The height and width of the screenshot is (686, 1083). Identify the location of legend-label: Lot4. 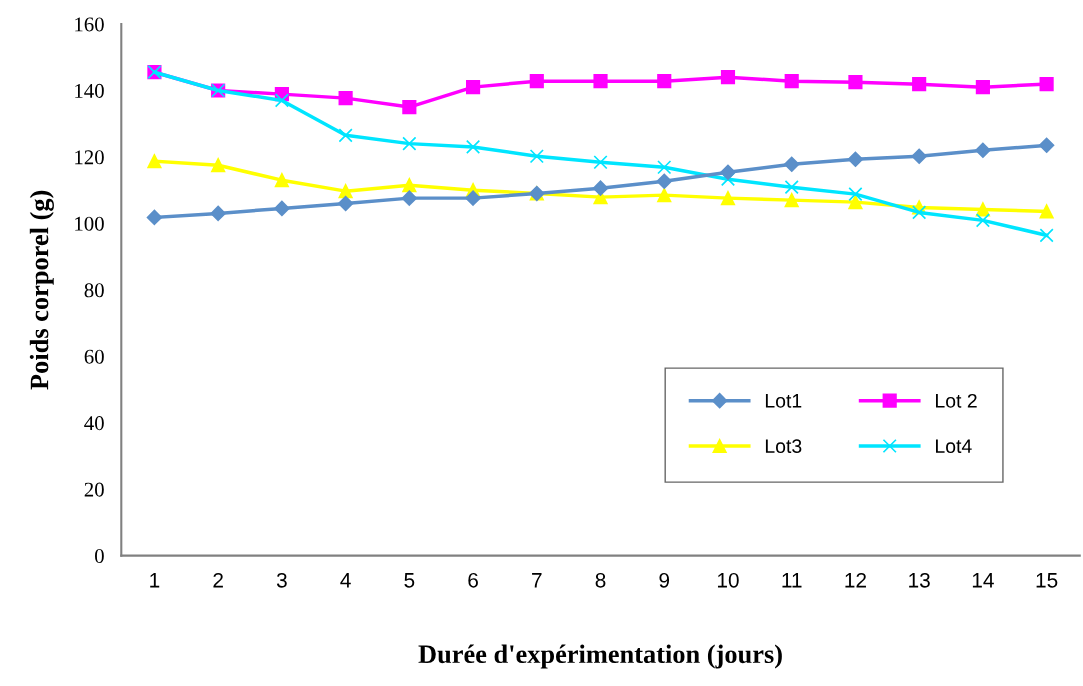
(954, 446).